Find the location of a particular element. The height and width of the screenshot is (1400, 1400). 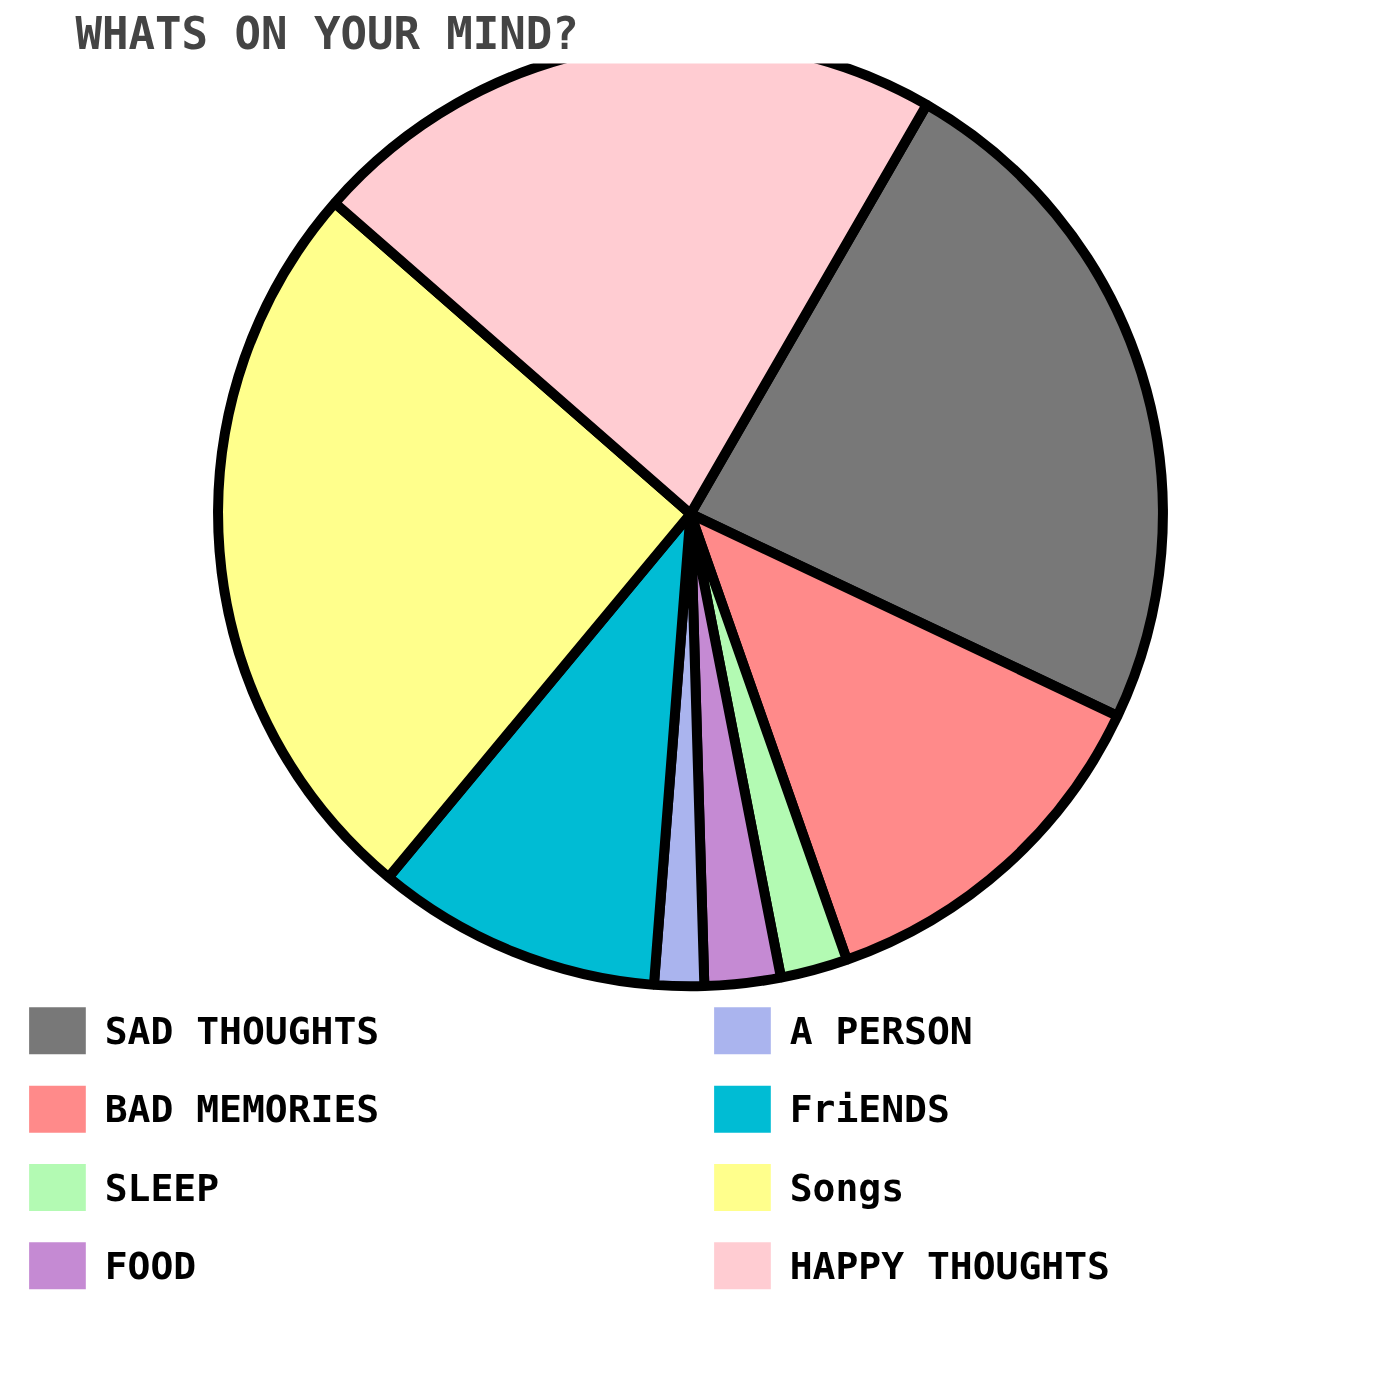

chart-title: WHATS ON YOUR MIND? is located at coordinates (327, 33).